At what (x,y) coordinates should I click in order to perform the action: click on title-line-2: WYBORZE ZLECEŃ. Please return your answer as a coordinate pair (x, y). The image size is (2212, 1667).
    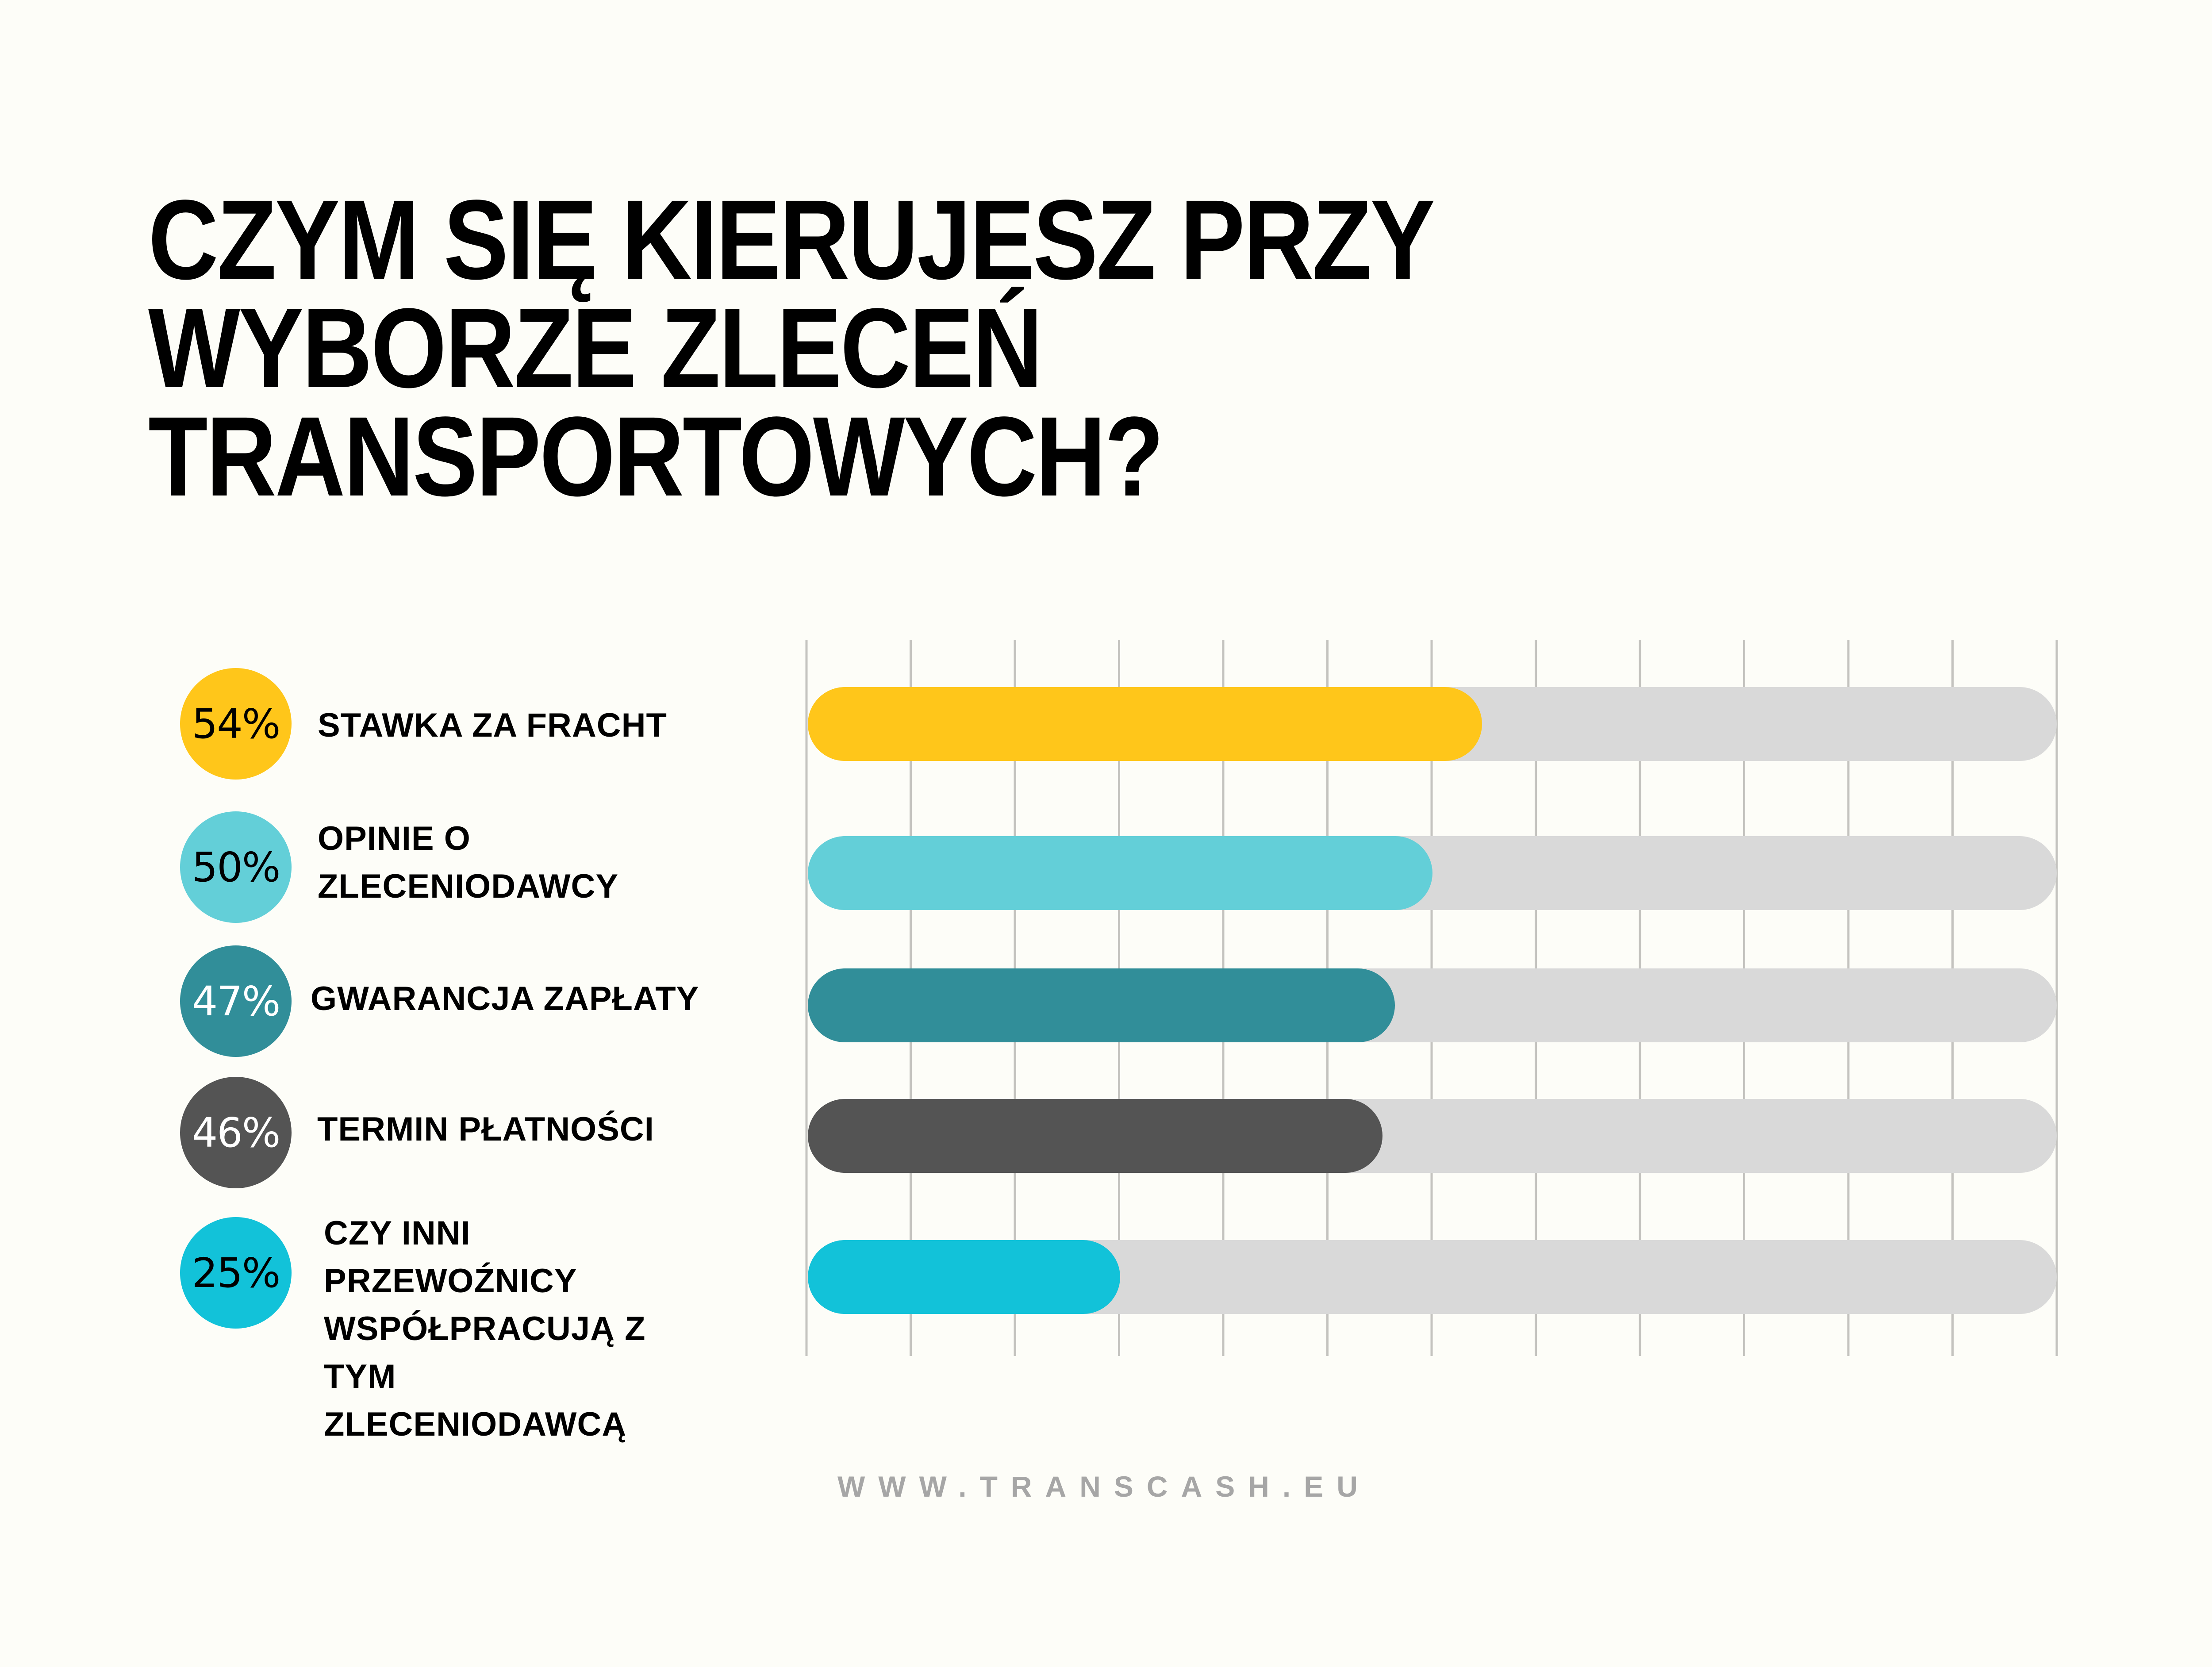
    Looking at the image, I should click on (596, 348).